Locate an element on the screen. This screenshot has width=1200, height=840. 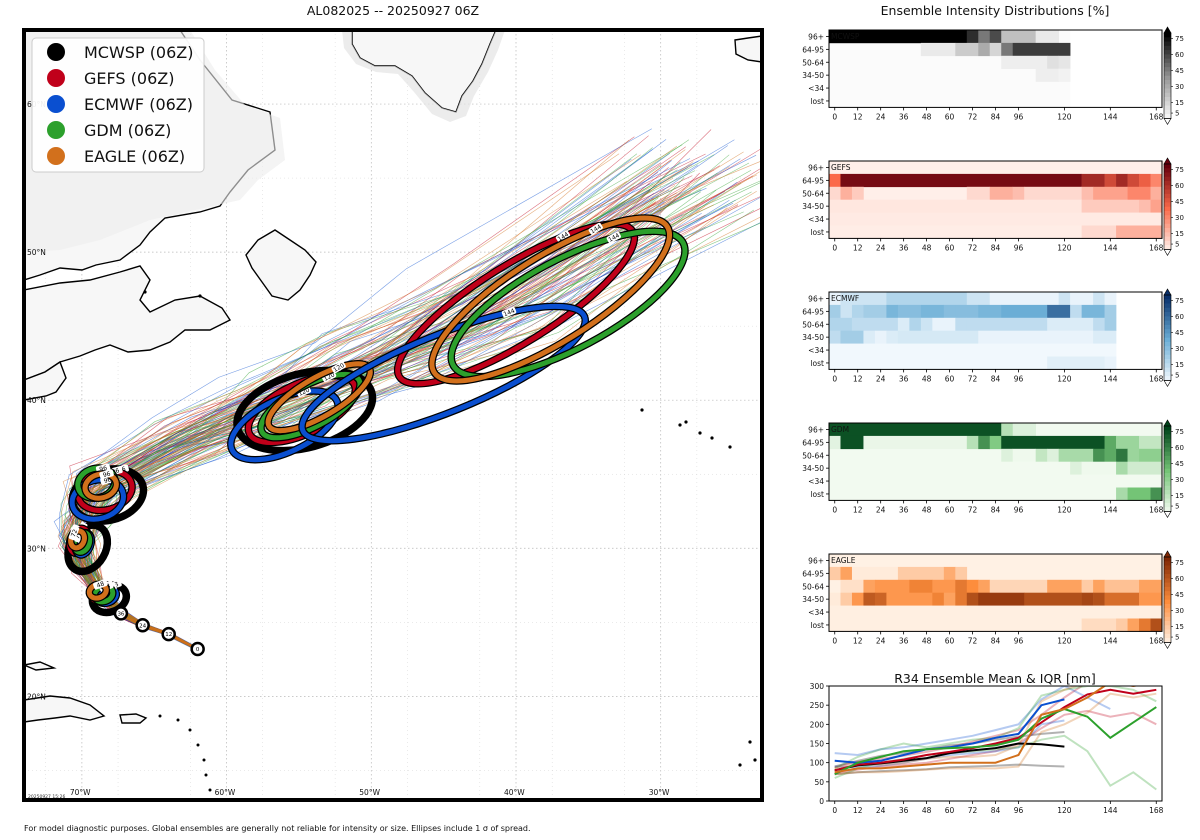
r34-q3-gefs is located at coordinates (985, 727).